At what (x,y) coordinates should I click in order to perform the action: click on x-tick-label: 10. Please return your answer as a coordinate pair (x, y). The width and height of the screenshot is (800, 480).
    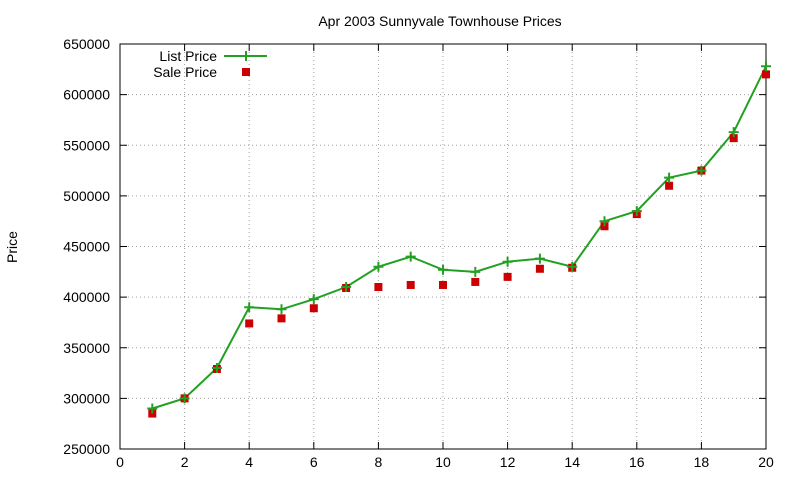
    Looking at the image, I should click on (443, 462).